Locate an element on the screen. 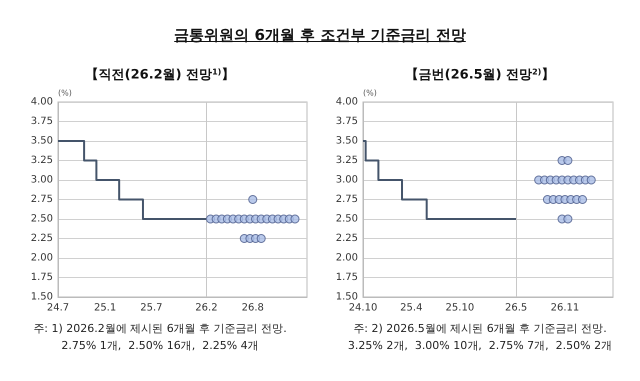 The width and height of the screenshot is (640, 381). text: 3.25% 2개, 3.00% 10개, 2.75% 7개, 2.50% 2개 is located at coordinates (480, 345).